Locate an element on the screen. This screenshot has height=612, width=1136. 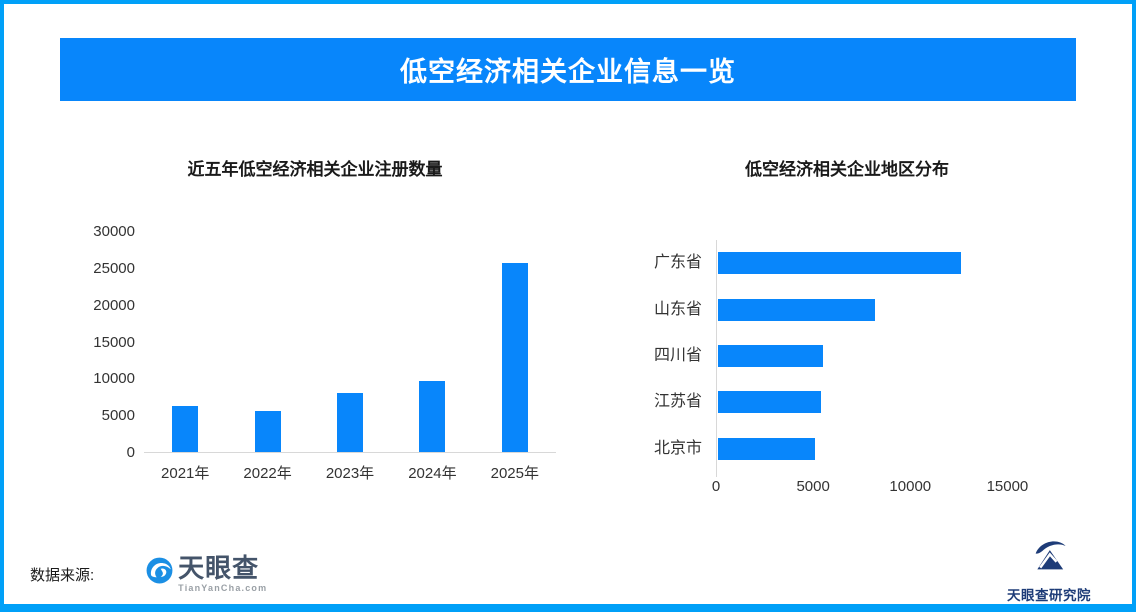
bar-2024年 is located at coordinates (432, 416).